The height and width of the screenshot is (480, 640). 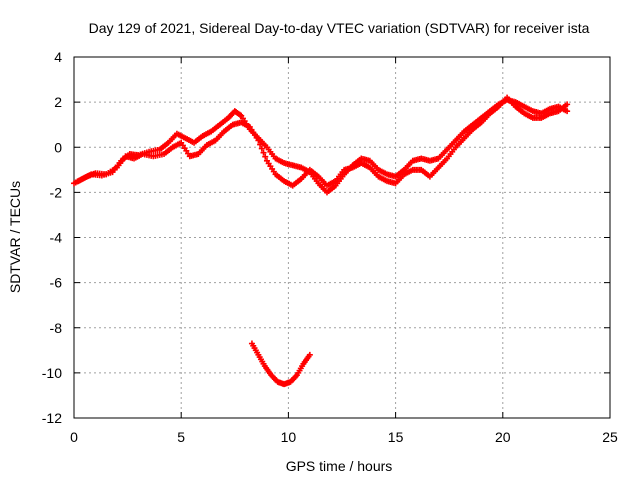 What do you see at coordinates (56, 328) in the screenshot?
I see `y-tick-label: -8` at bounding box center [56, 328].